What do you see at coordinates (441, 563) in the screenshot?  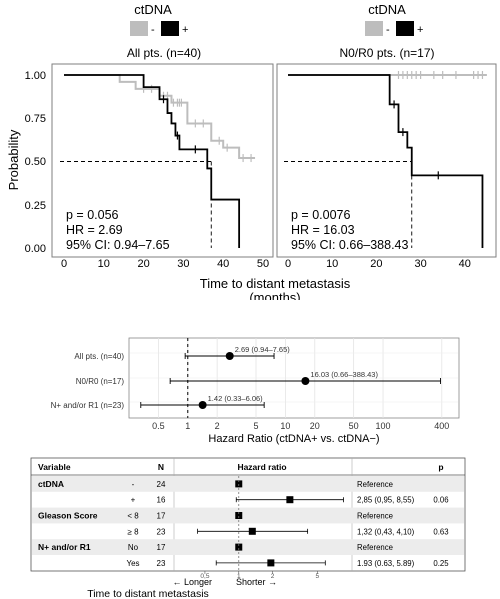 I see `table-p-cell: 0.25` at bounding box center [441, 563].